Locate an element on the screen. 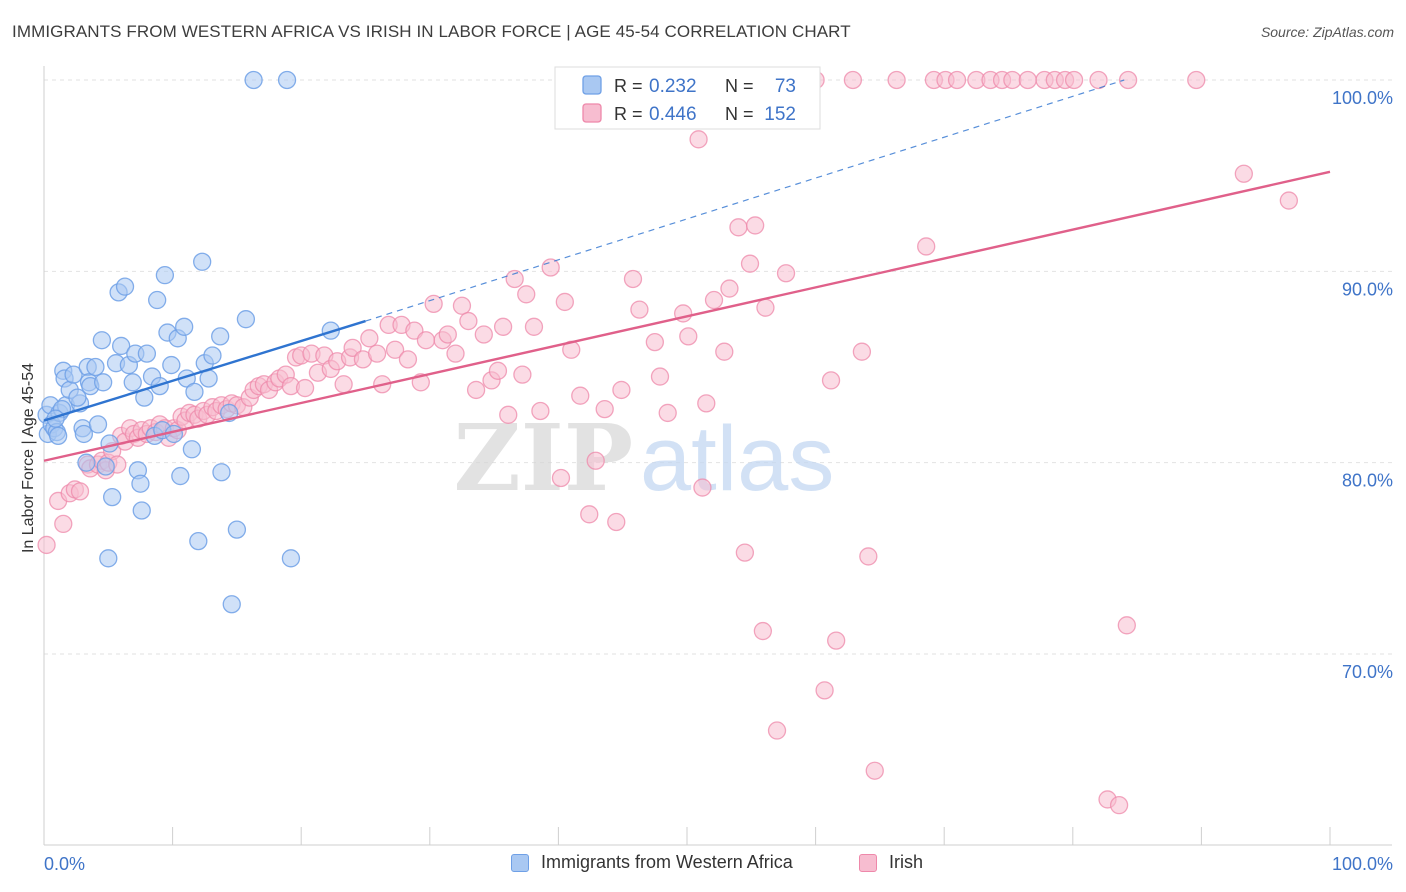 The width and height of the screenshot is (1406, 892). legend-item-western-africa: Immigrants from Western Africa is located at coordinates (652, 862).